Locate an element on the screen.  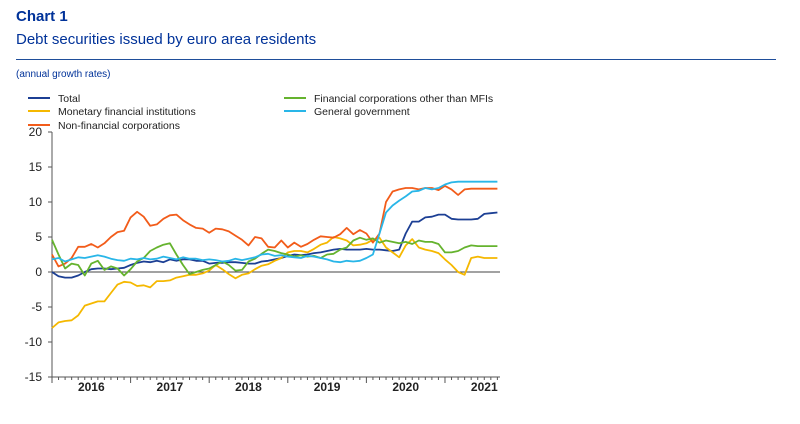
x-tick-label: 2019 is located at coordinates (327, 387).